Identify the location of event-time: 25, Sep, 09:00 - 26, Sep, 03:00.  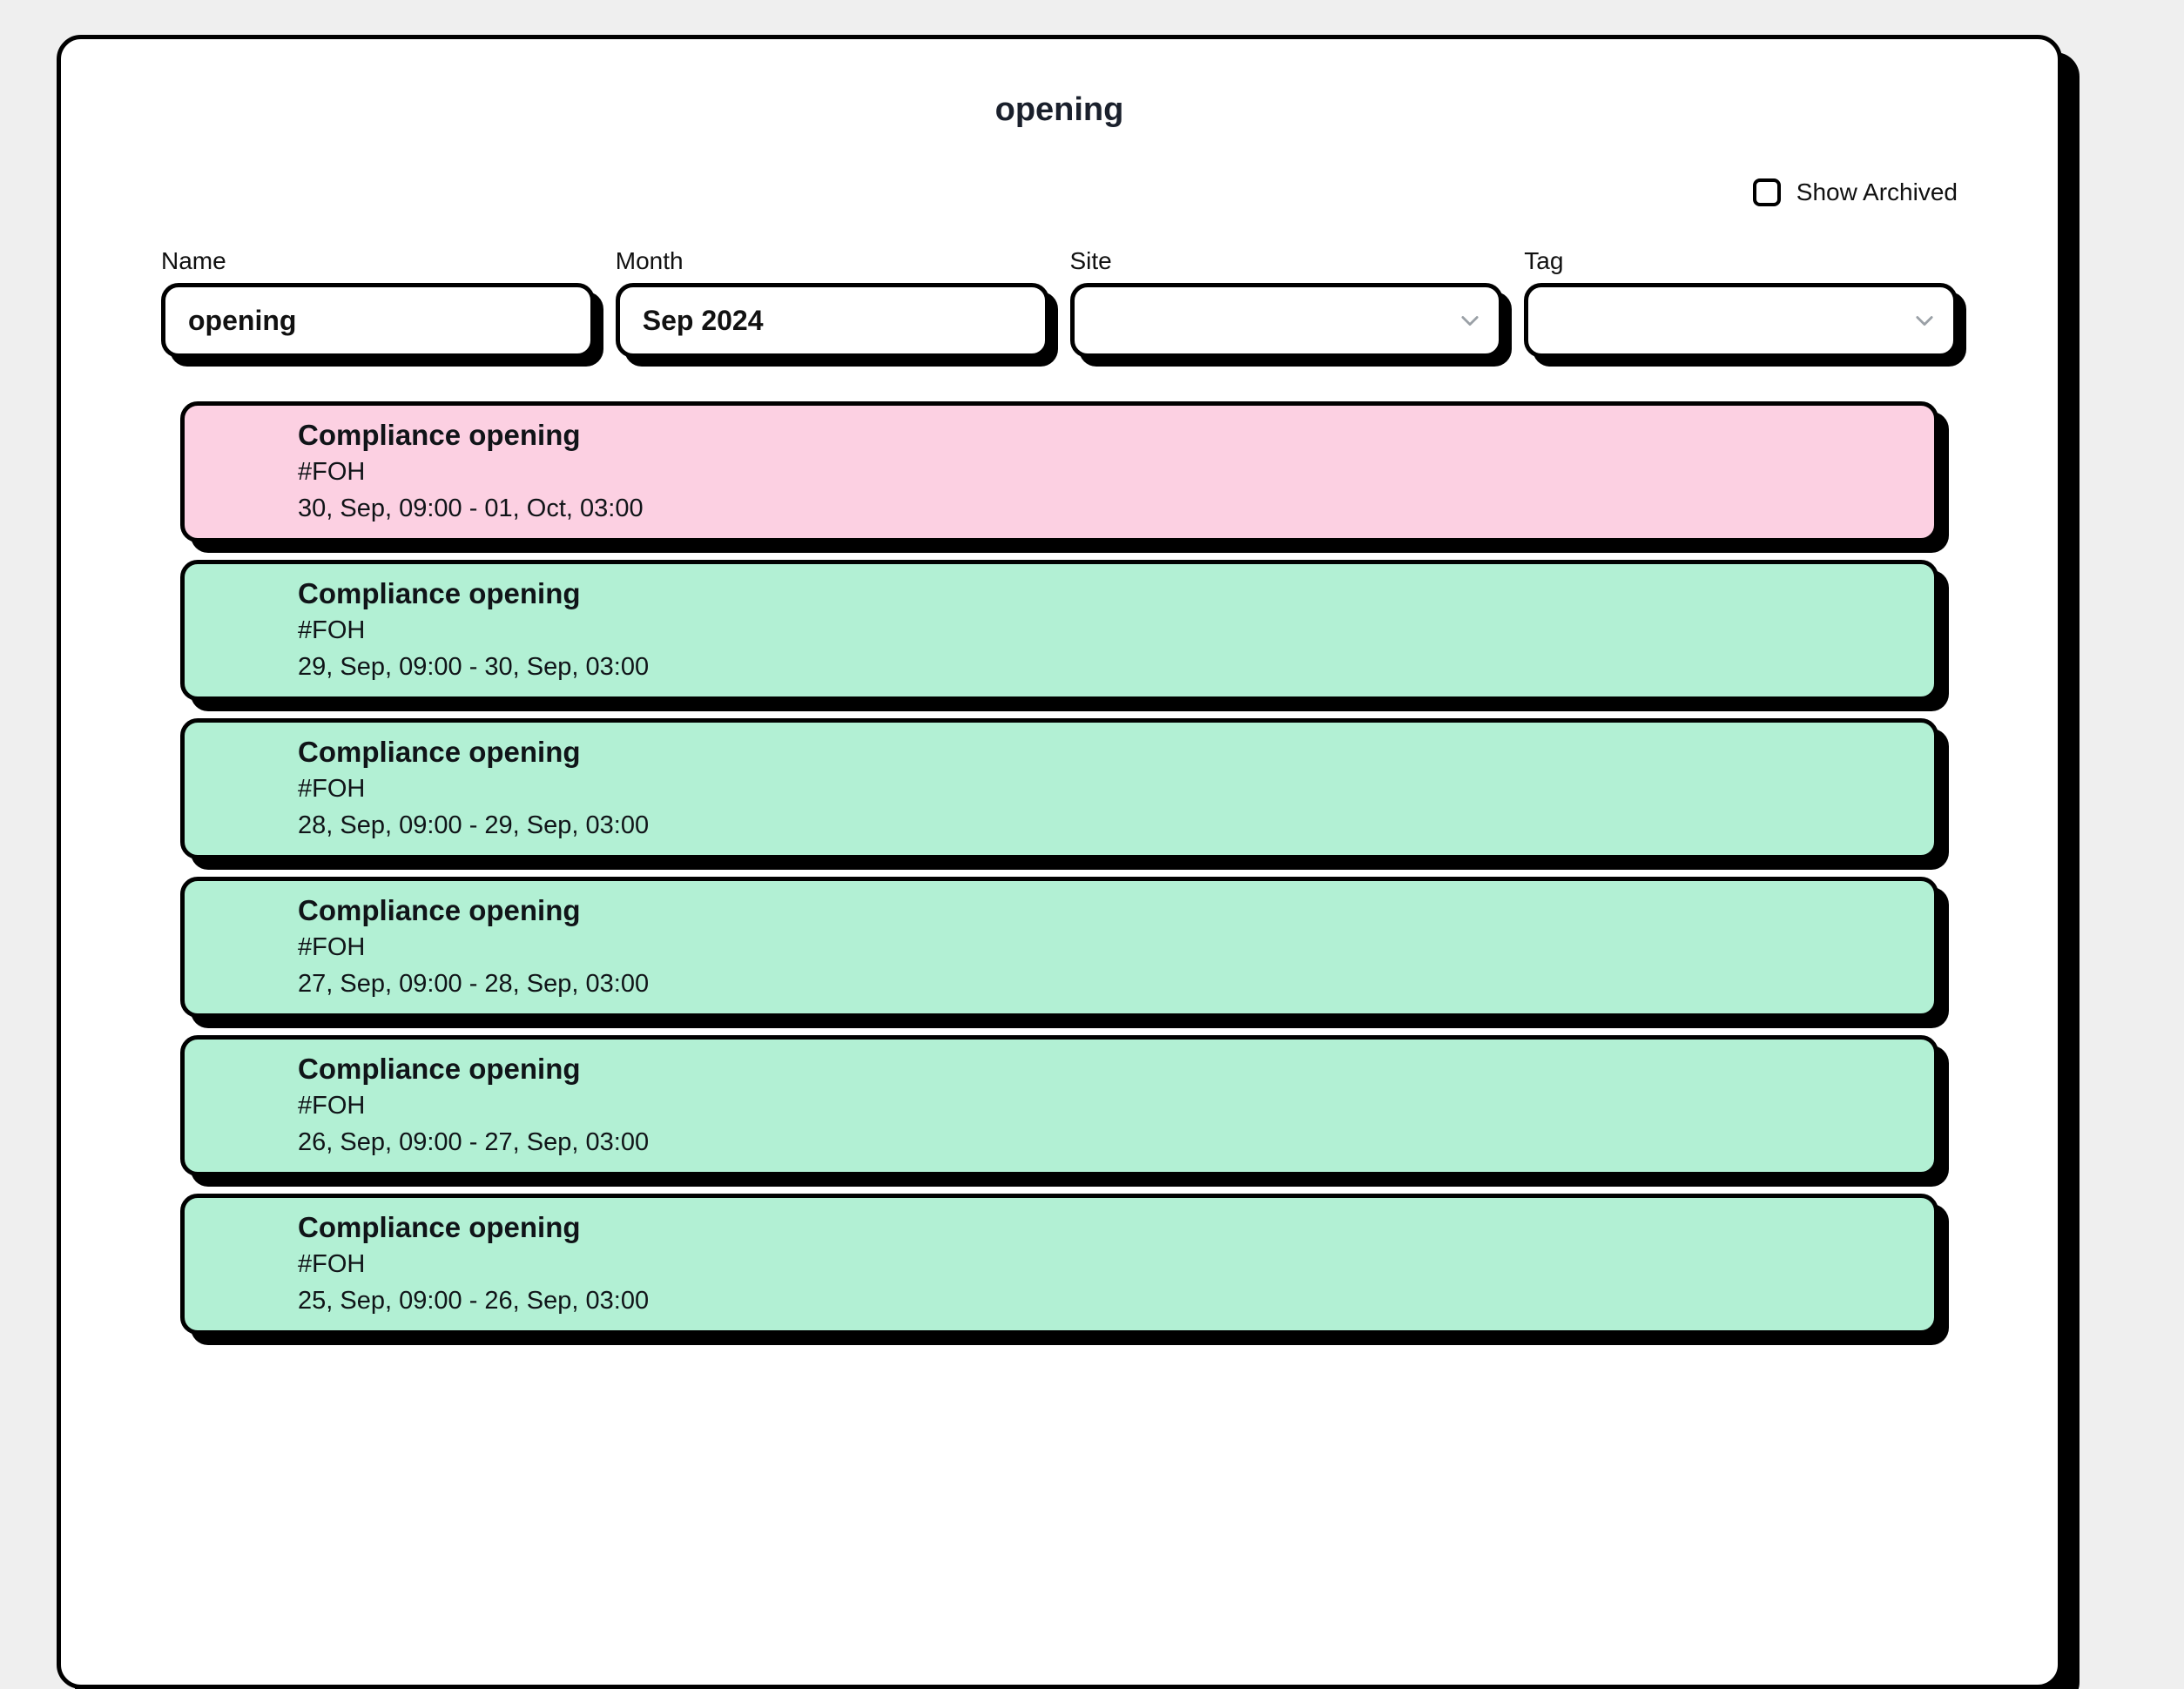
(474, 1301).